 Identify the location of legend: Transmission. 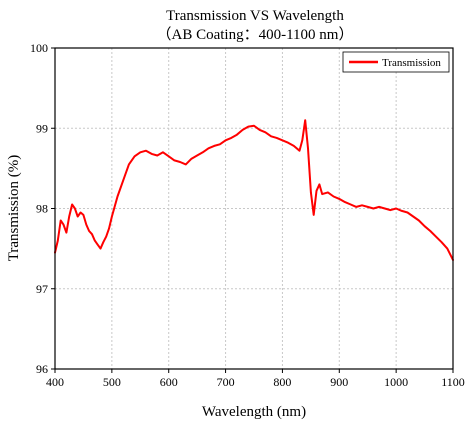
(396, 62).